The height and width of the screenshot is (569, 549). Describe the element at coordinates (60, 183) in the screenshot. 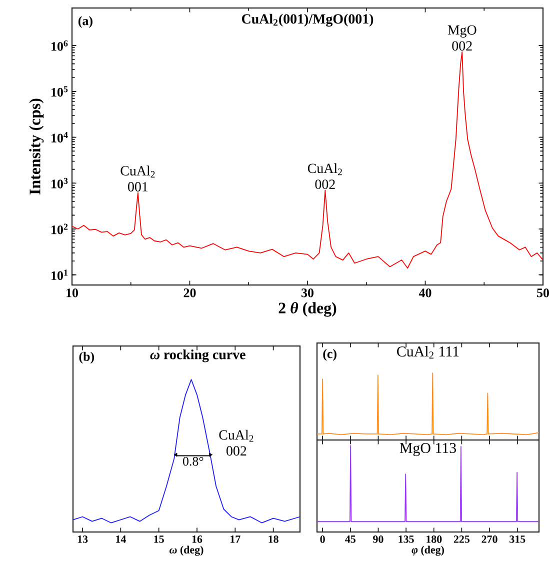

I see `y-tick-label: 10$^{3}$` at that location.